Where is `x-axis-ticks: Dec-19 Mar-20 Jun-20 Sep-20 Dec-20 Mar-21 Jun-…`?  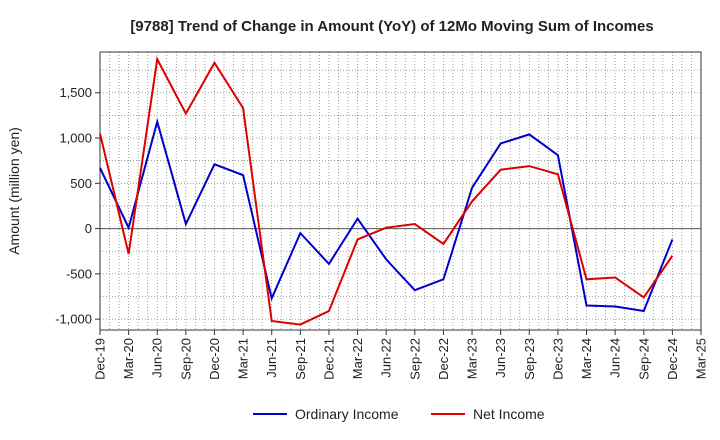 x-axis-ticks: Dec-19 Mar-20 Jun-20 Sep-20 Dec-20 Mar-21 Jun-… is located at coordinates (401, 355).